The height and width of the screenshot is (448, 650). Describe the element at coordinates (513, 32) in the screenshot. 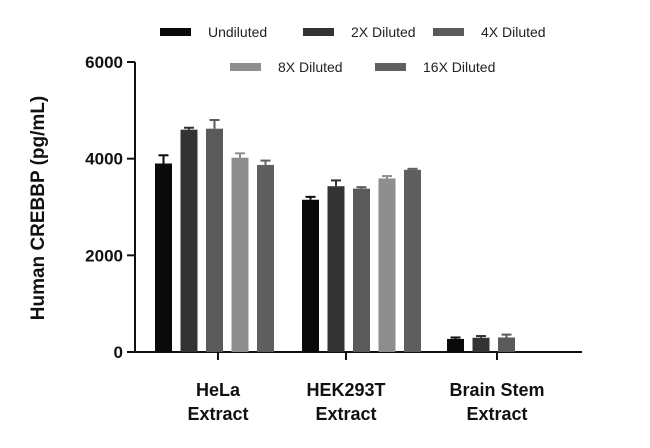

I see `legend-label: 4X Diluted` at that location.